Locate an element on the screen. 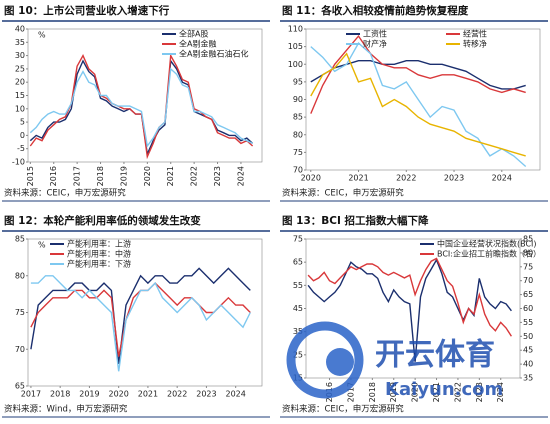 This screenshot has width=550, height=424. legend-label: 全部A股 is located at coordinates (193, 34).